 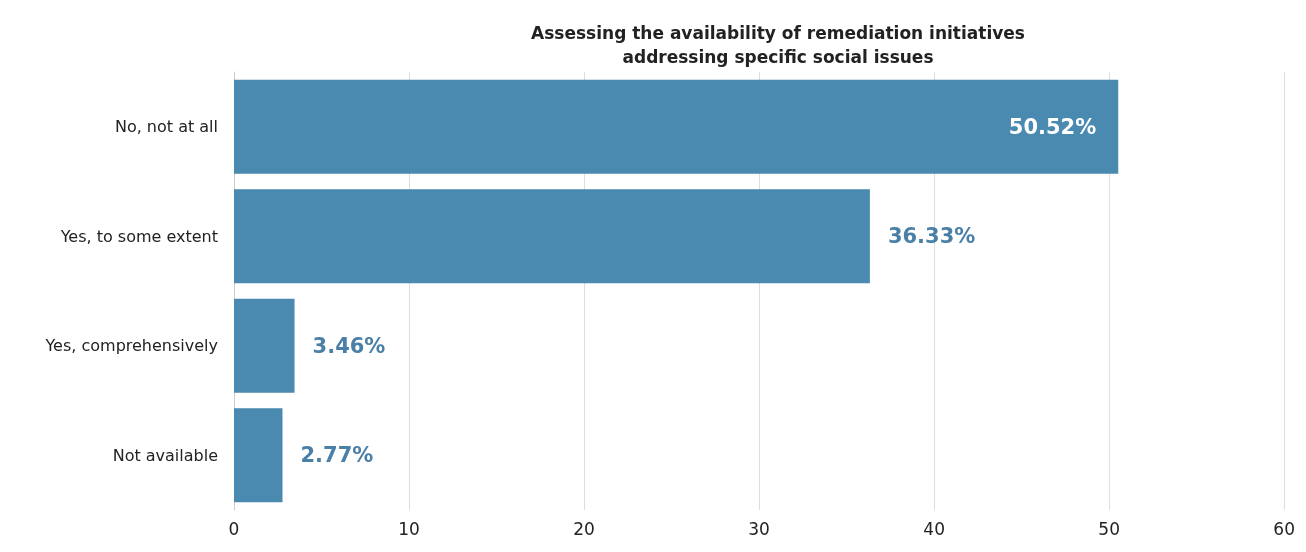 I want to click on x-tick-label: 50, so click(x=1109, y=528).